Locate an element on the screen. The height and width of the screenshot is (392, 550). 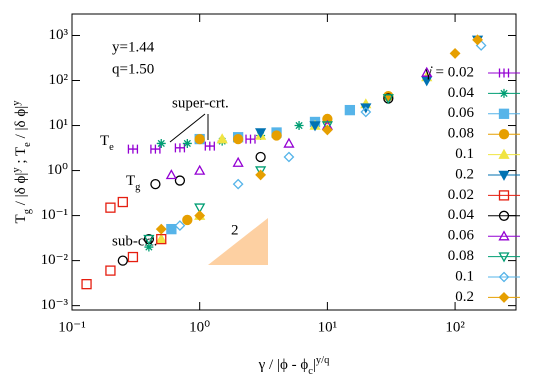
y-axis-label-part: e is located at coordinates (27, 144).